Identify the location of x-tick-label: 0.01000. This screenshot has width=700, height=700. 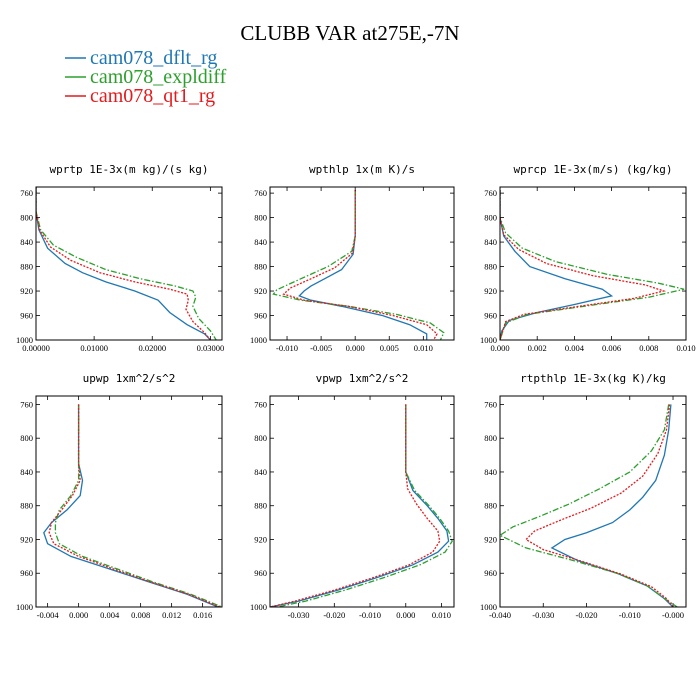
(94, 348).